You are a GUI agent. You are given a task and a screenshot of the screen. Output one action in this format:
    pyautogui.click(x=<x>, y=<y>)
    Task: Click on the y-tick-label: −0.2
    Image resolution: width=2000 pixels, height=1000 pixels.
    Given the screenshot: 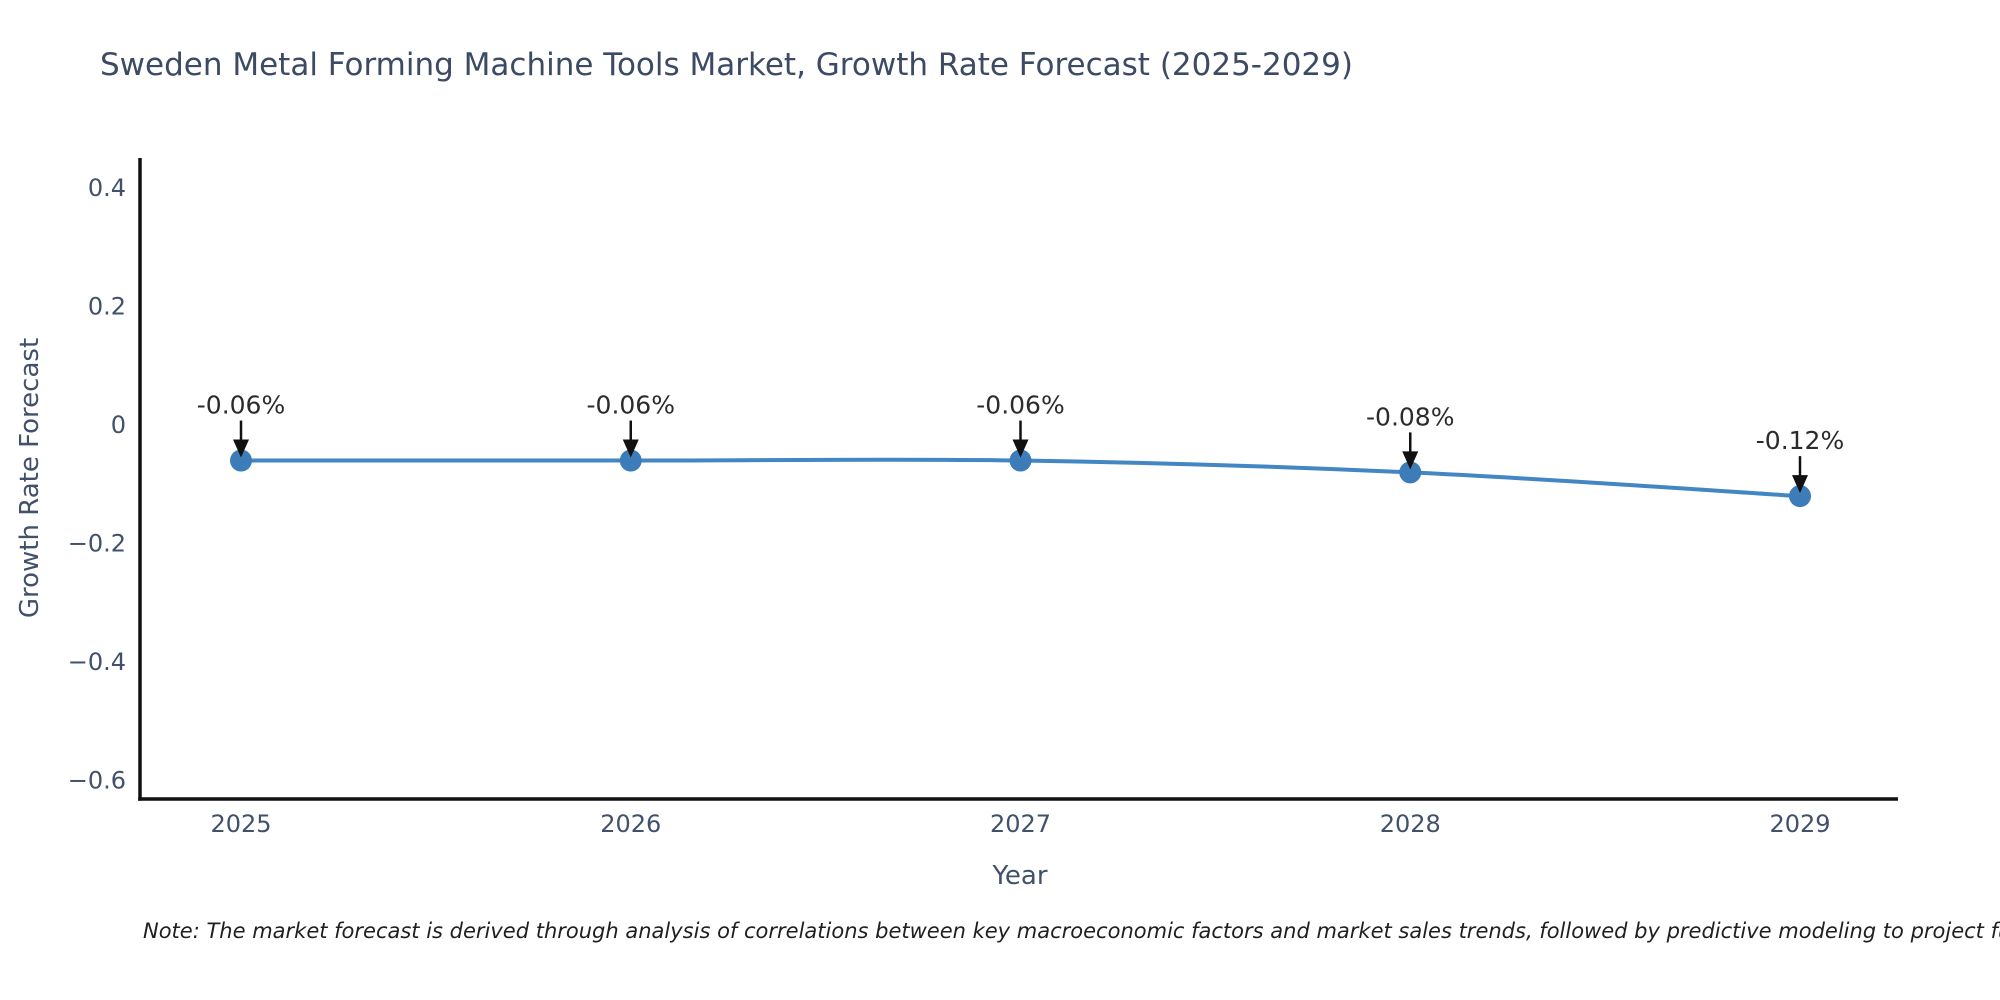 What is the action you would take?
    pyautogui.click(x=97, y=544)
    